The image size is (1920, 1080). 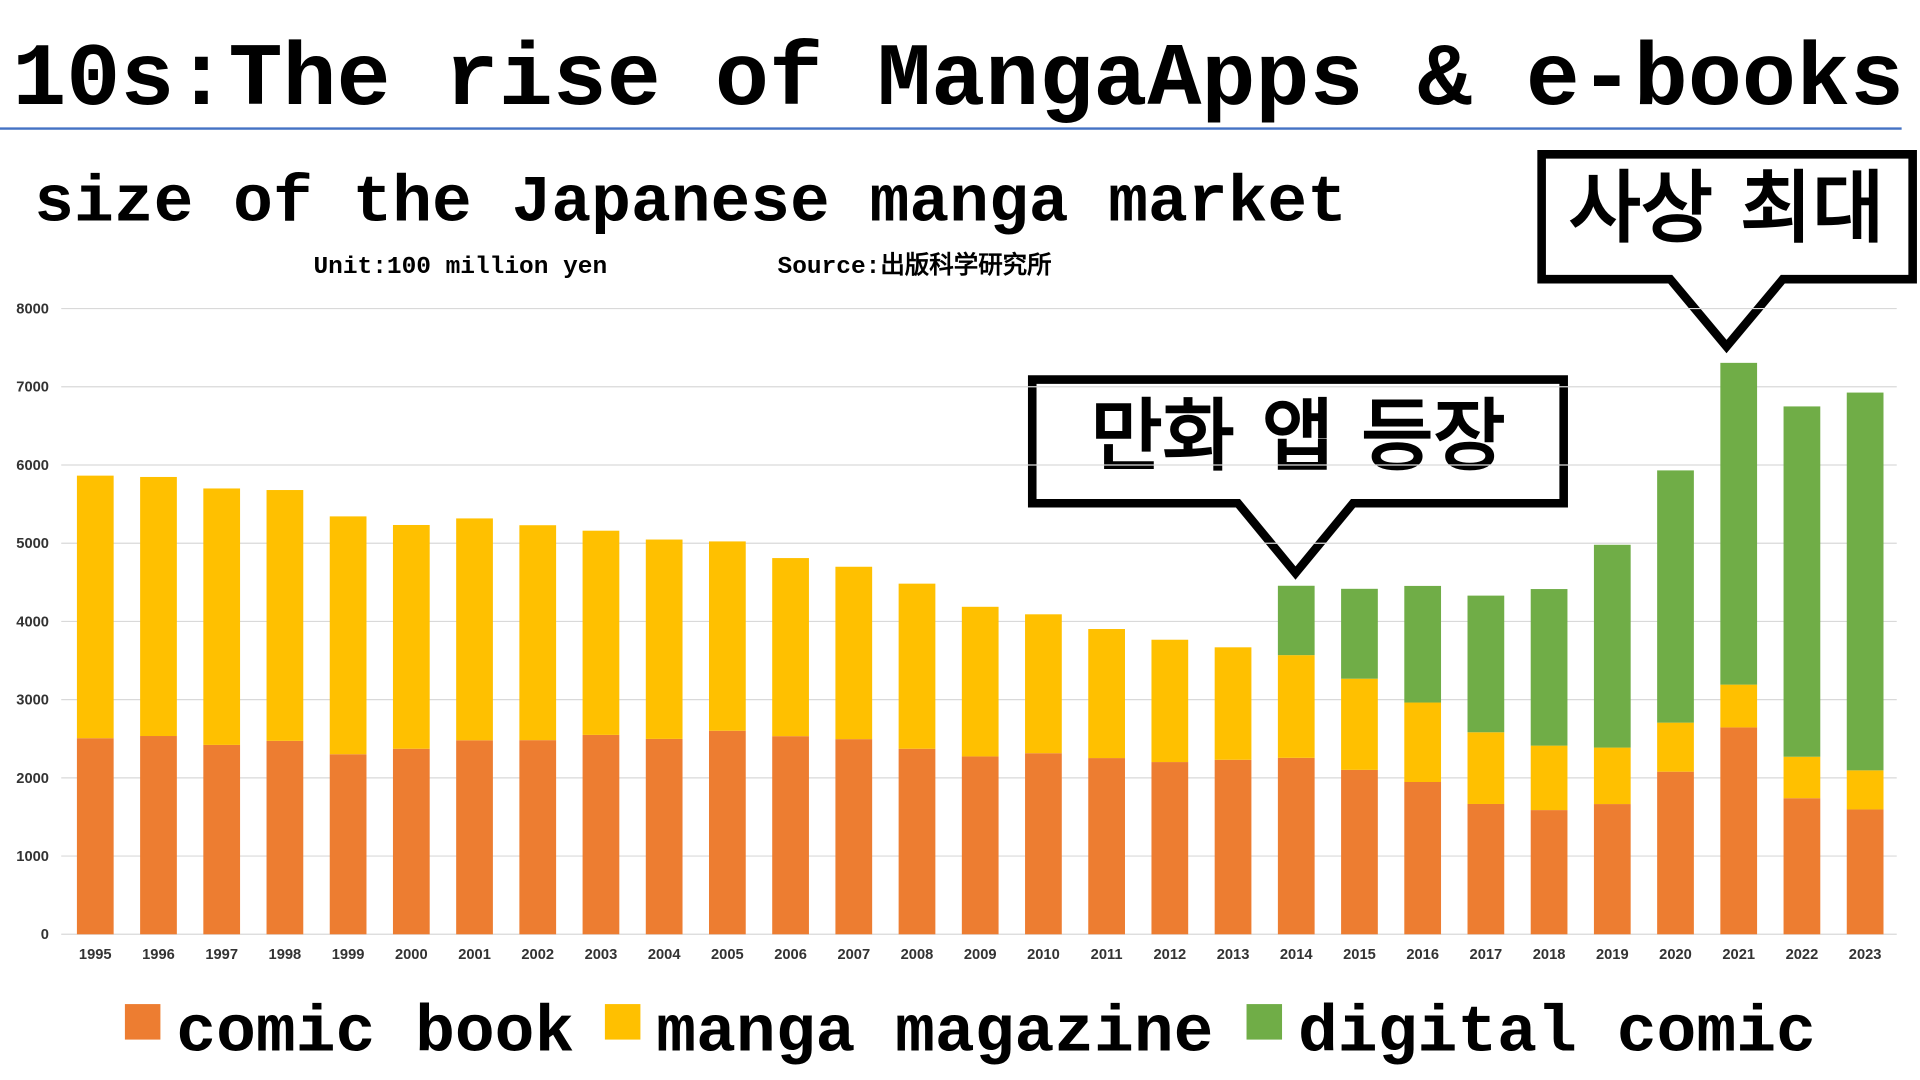 What do you see at coordinates (1233, 955) in the screenshot?
I see `x-tick-label: 2013` at bounding box center [1233, 955].